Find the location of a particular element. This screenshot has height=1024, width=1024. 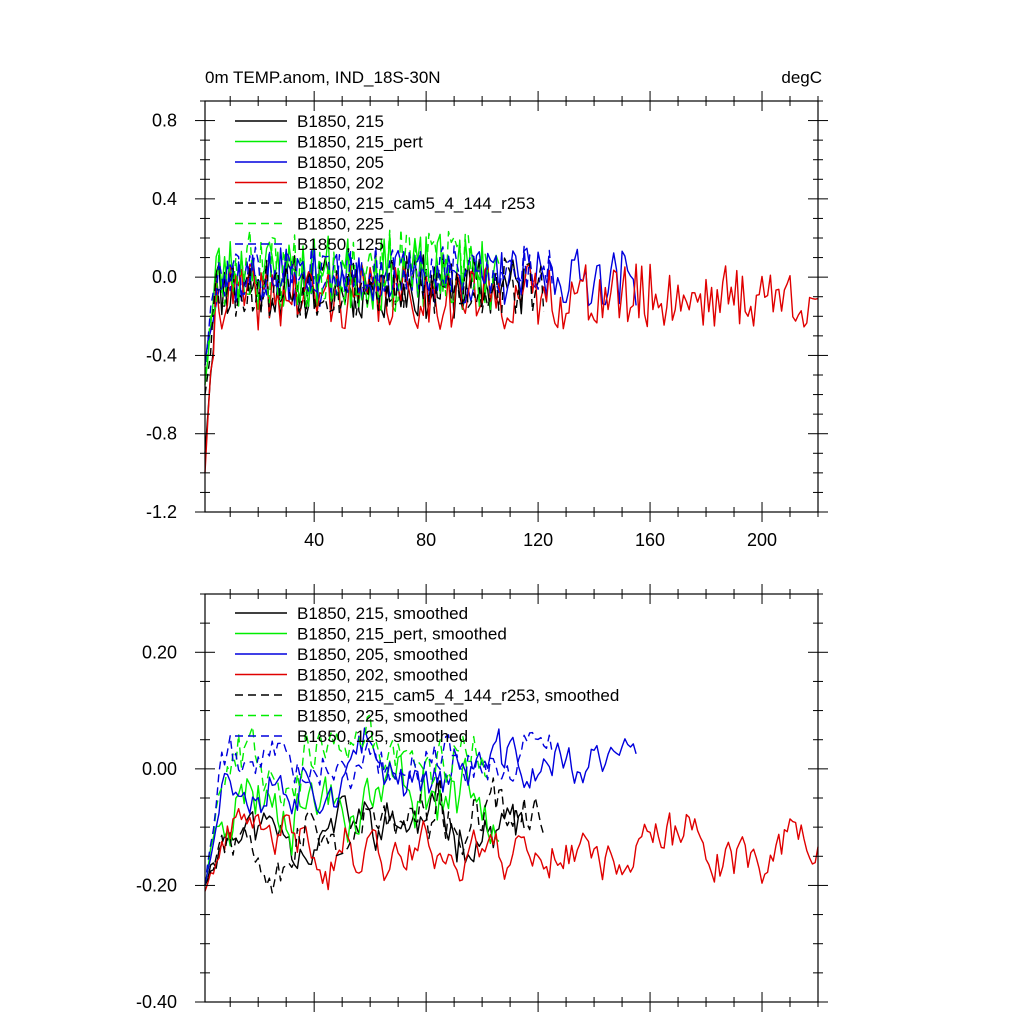

panel-title: 0m TEMP.anom, IND_18S-30N is located at coordinates (323, 77).